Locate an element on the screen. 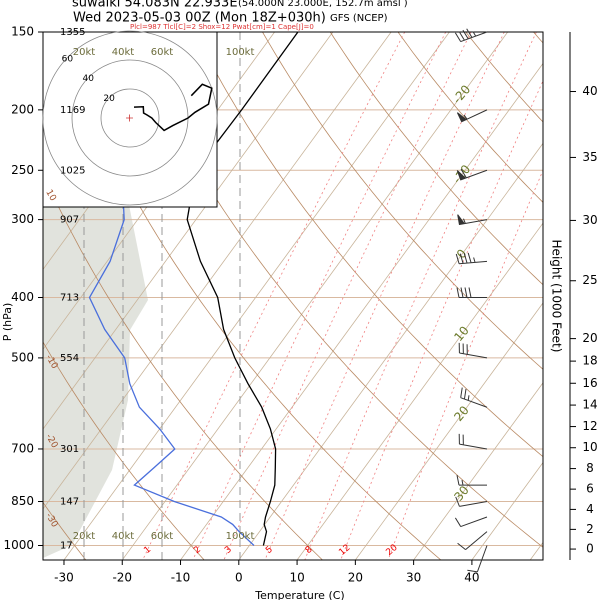 Image resolution: width=600 pixels, height=600 pixels. mixing-ratio-label: 5 is located at coordinates (269, 550).